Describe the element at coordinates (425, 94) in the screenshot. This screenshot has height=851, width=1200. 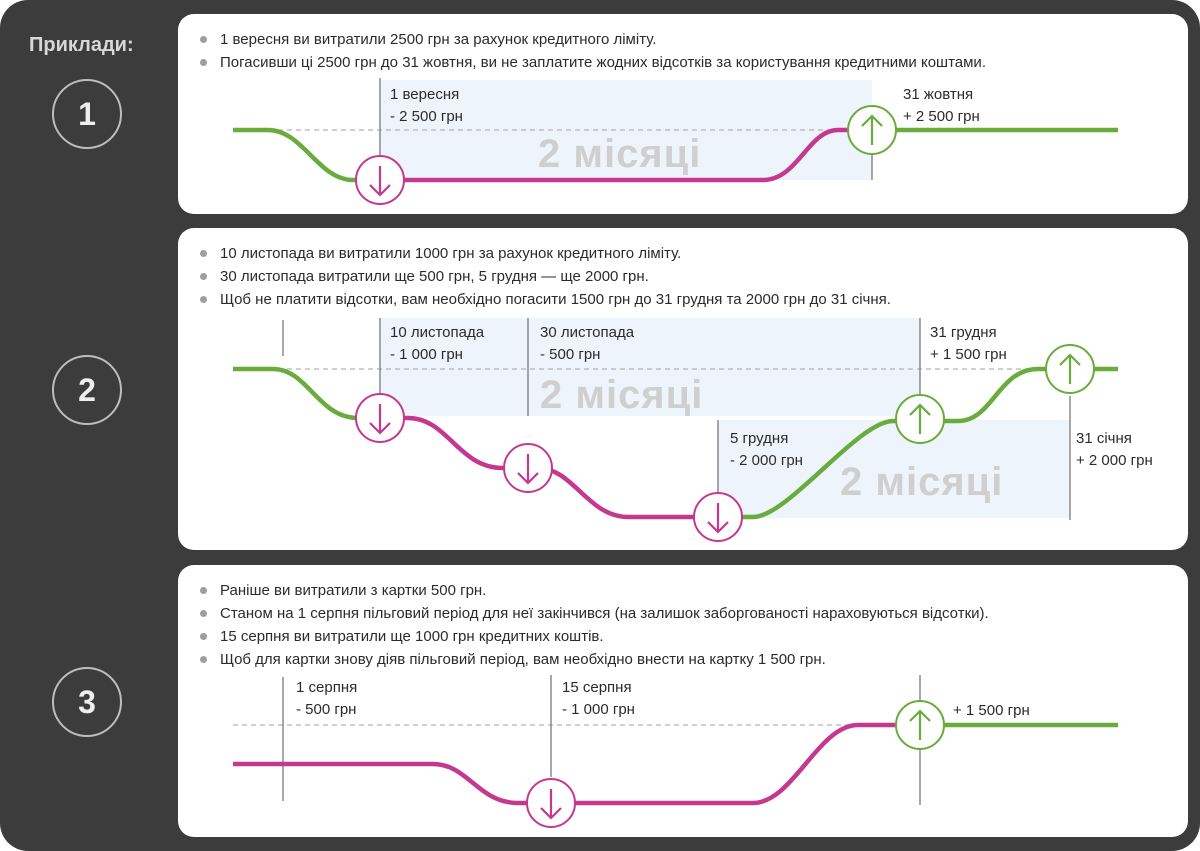
I see `event-label-date: 1 вересня` at that location.